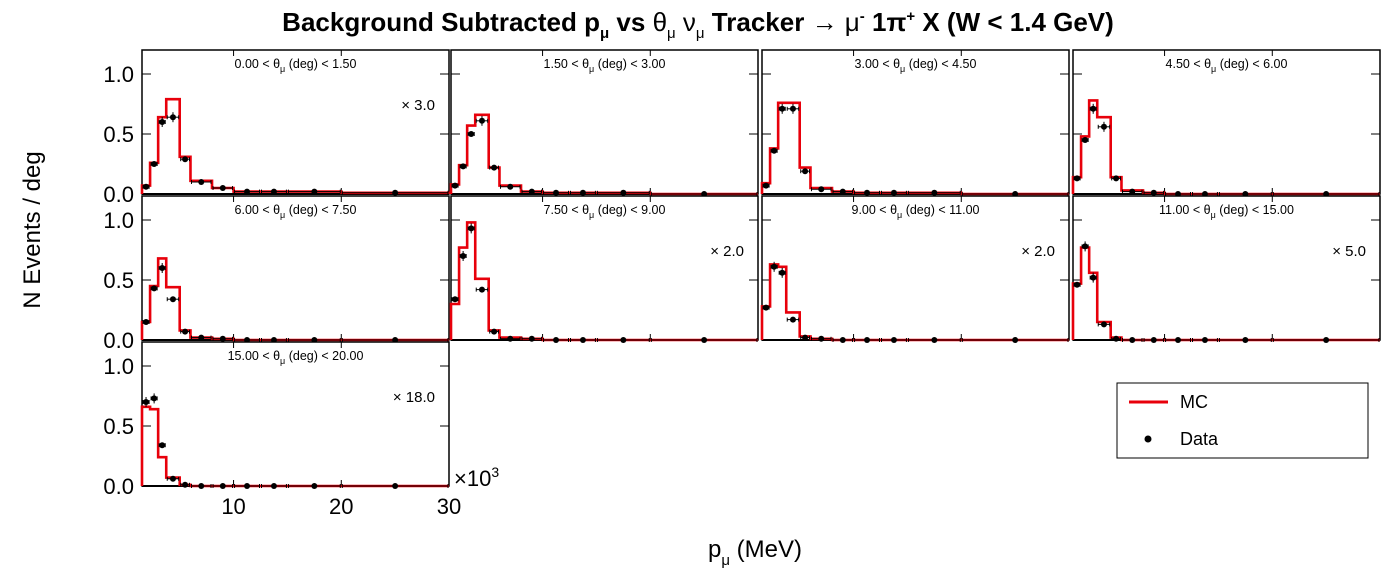  I want to click on panel-scale-factor: × 5.0, so click(1349, 251).